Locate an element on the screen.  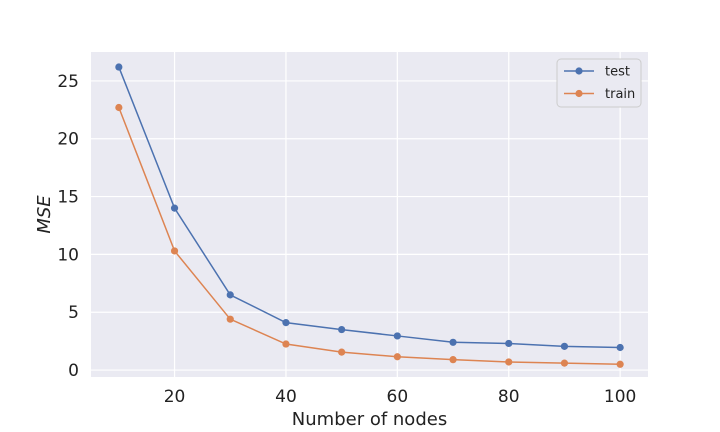
x-tick-label: 20 is located at coordinates (175, 397).